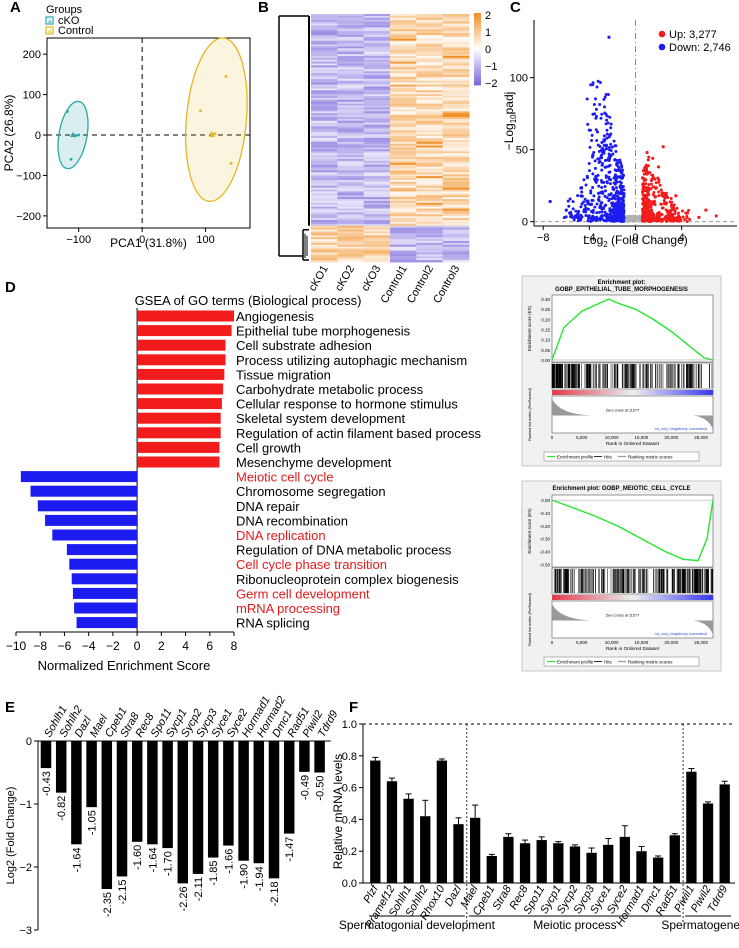 The height and width of the screenshot is (948, 739). Describe the element at coordinates (288, 608) in the screenshot. I see `term-label: mRNA processing` at that location.